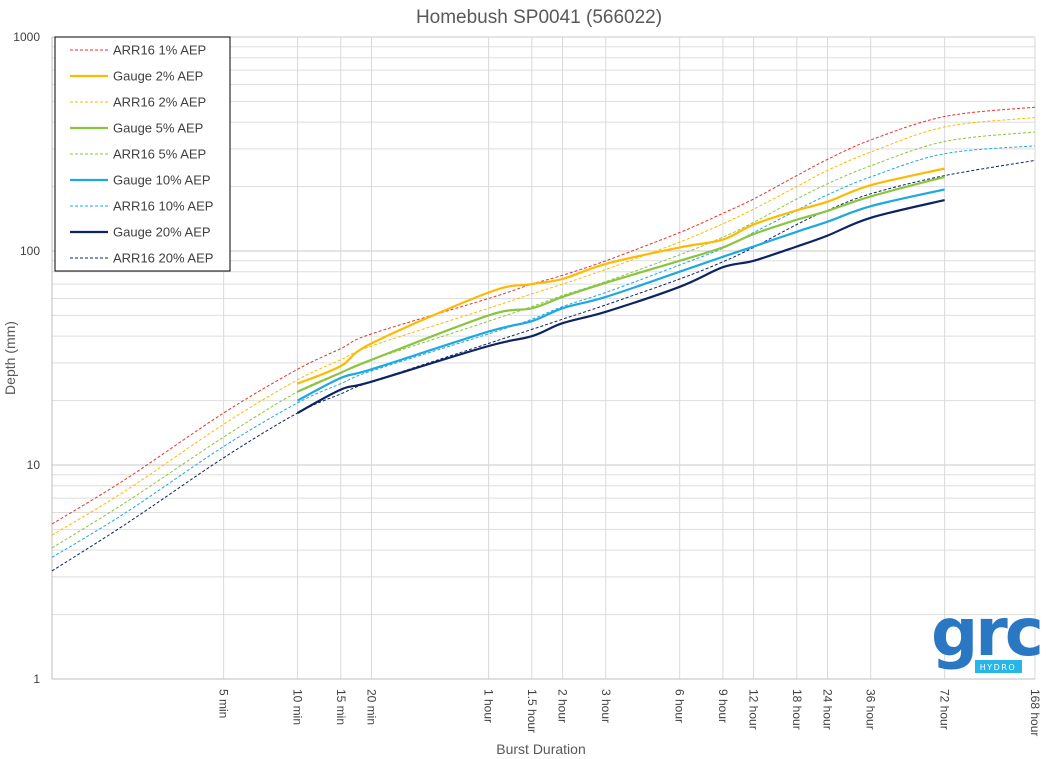 This screenshot has width=1050, height=759. Describe the element at coordinates (162, 232) in the screenshot. I see `legend-label: Gauge 20% AEP` at that location.